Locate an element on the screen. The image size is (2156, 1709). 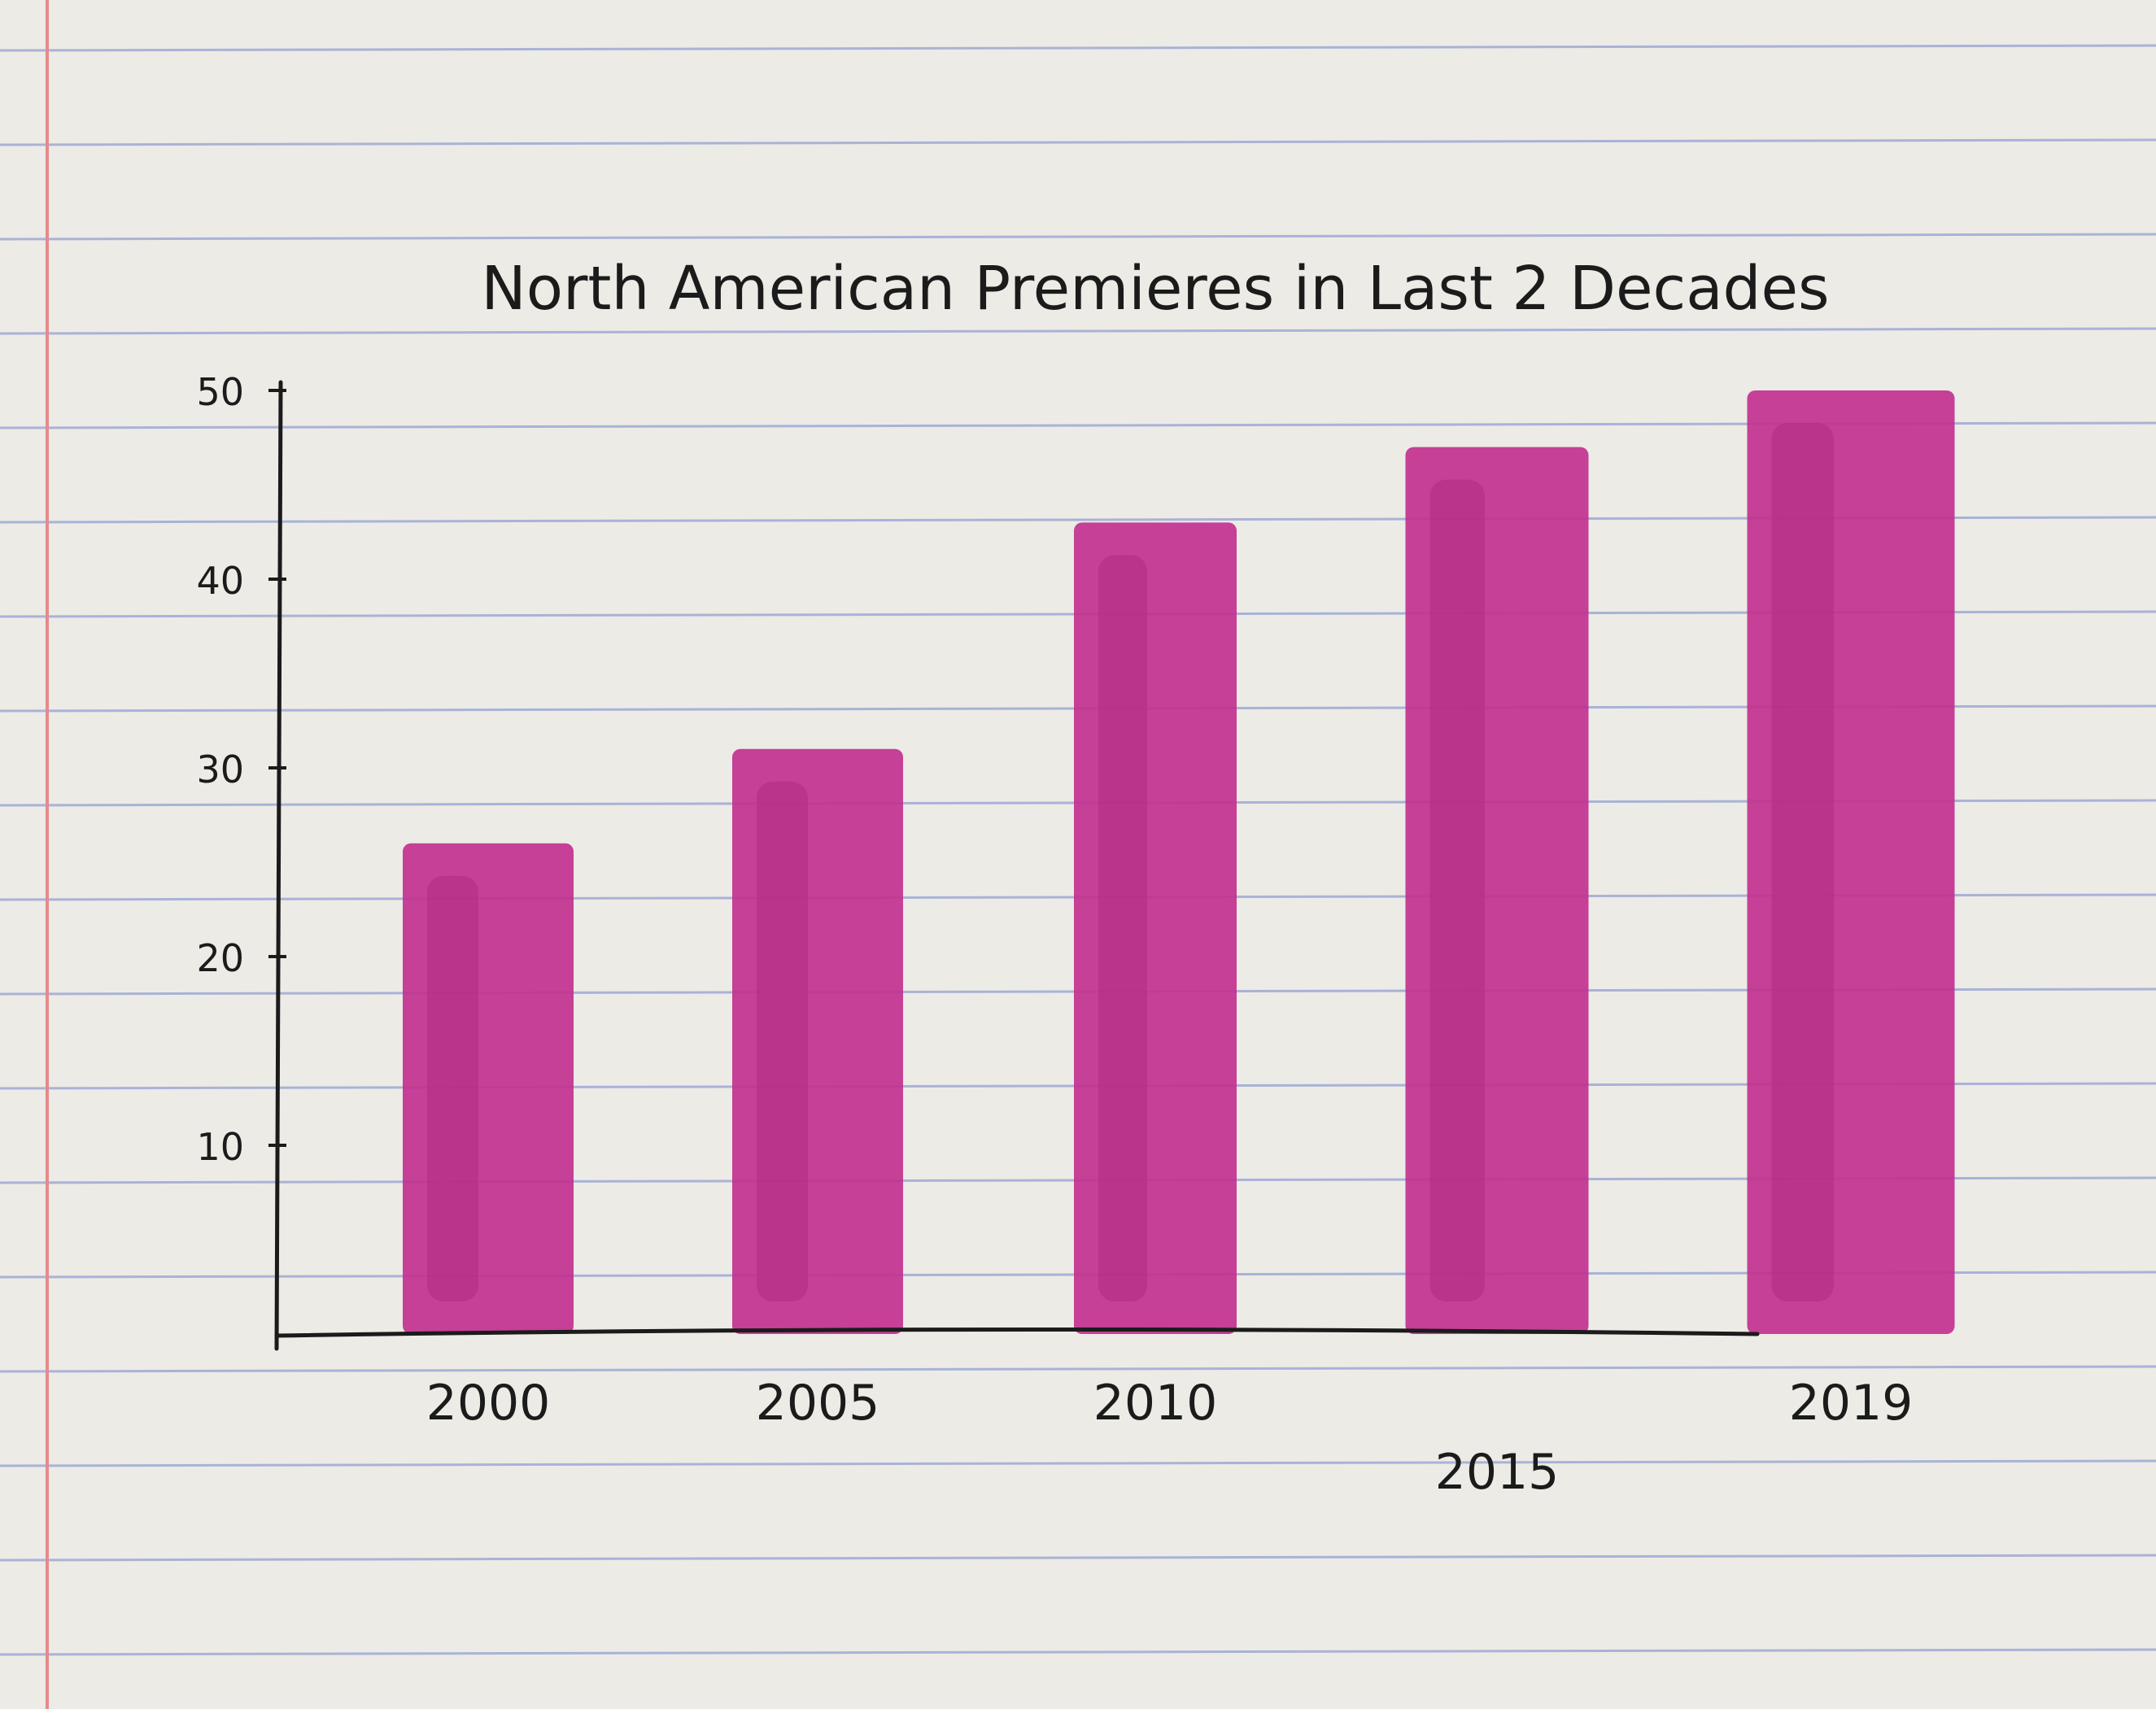
y-tick-label: 40 is located at coordinates (220, 581).